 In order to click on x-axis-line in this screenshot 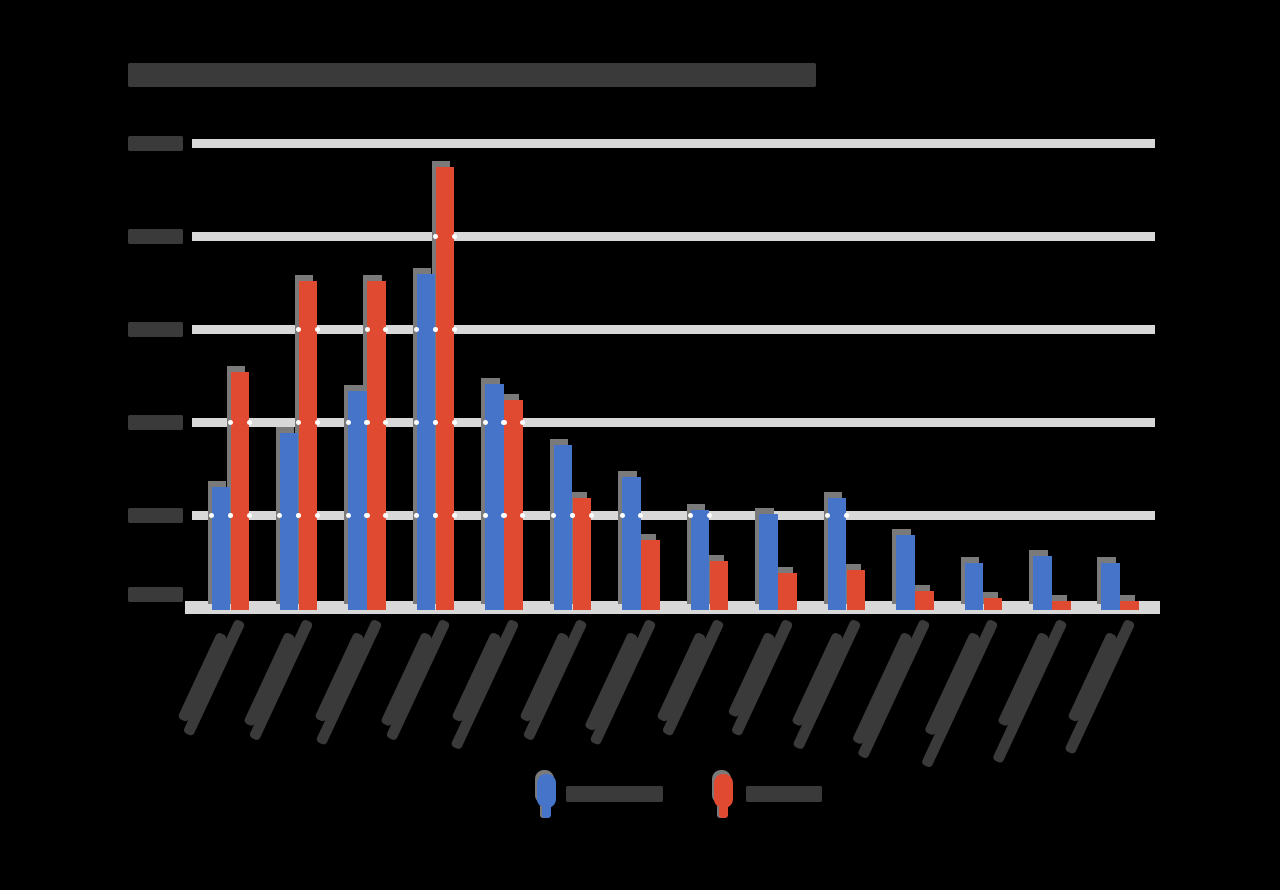, I will do `click(672, 607)`.